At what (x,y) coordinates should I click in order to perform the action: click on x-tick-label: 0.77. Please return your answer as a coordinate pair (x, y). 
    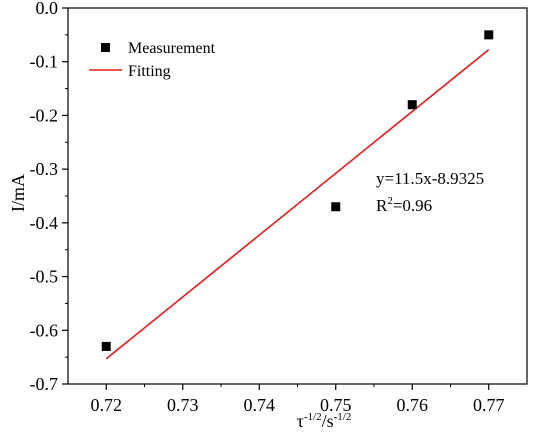
    Looking at the image, I should click on (489, 405).